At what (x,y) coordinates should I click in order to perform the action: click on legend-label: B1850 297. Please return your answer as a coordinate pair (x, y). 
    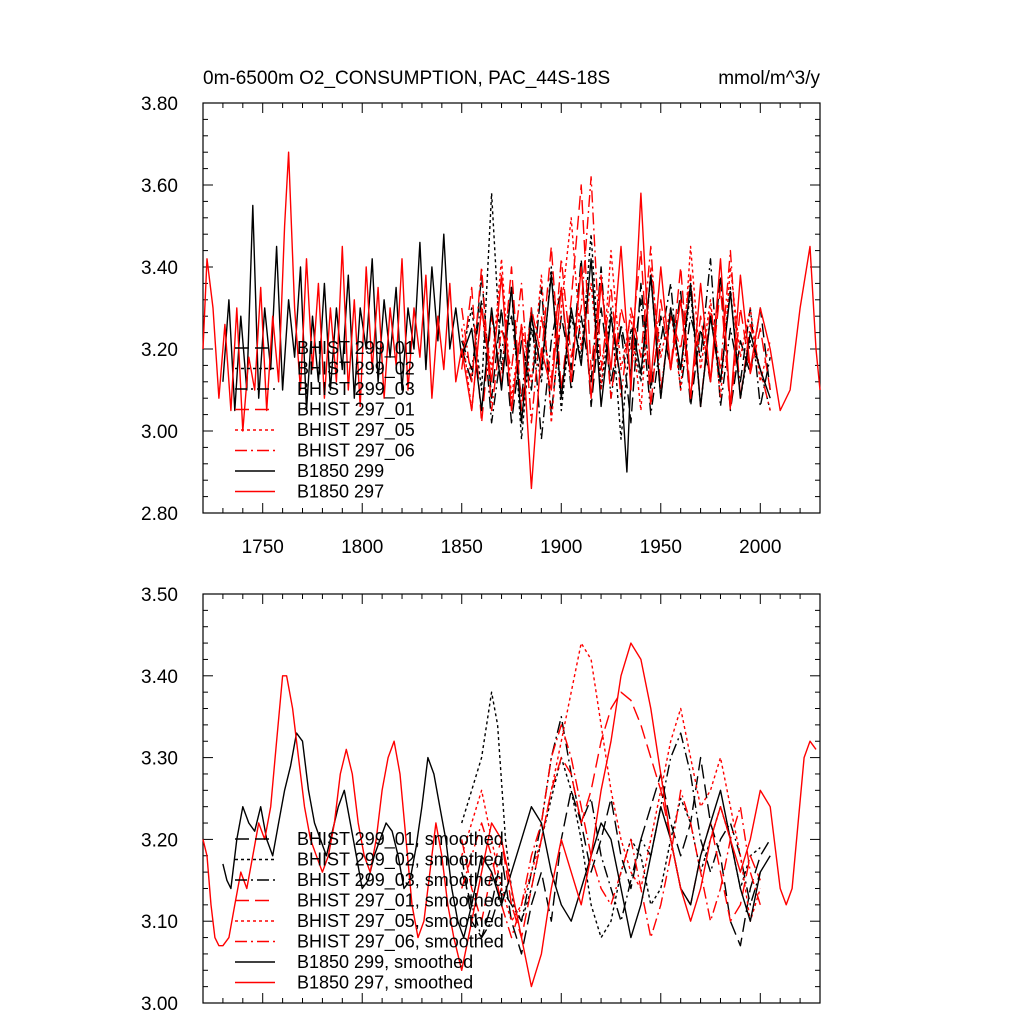
    Looking at the image, I should click on (340, 492).